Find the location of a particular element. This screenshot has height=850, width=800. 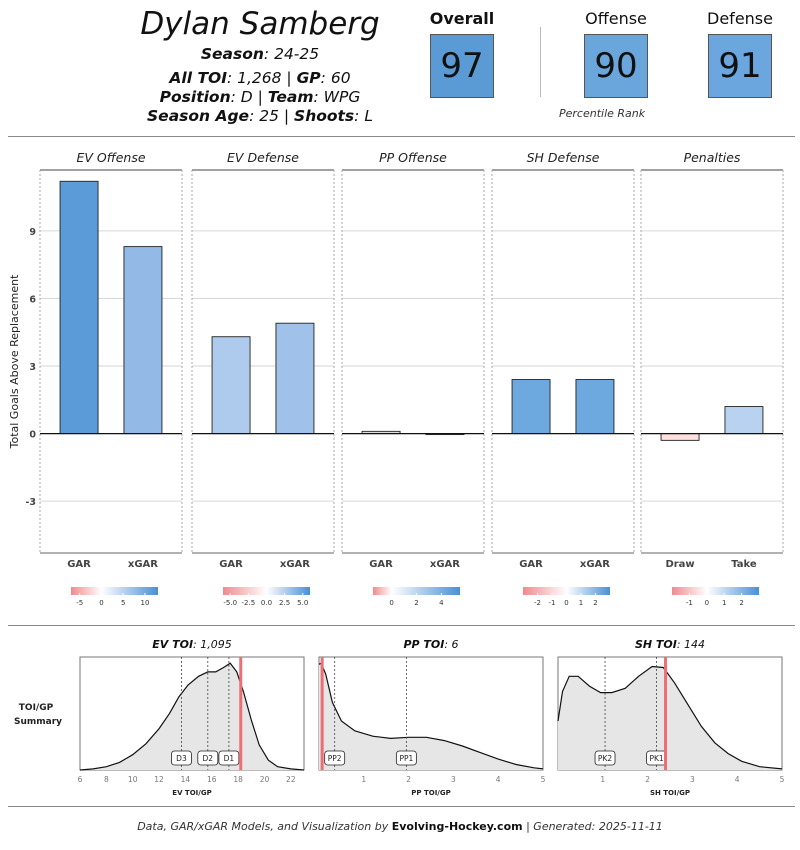

legend-colorbar is located at coordinates (715, 591).